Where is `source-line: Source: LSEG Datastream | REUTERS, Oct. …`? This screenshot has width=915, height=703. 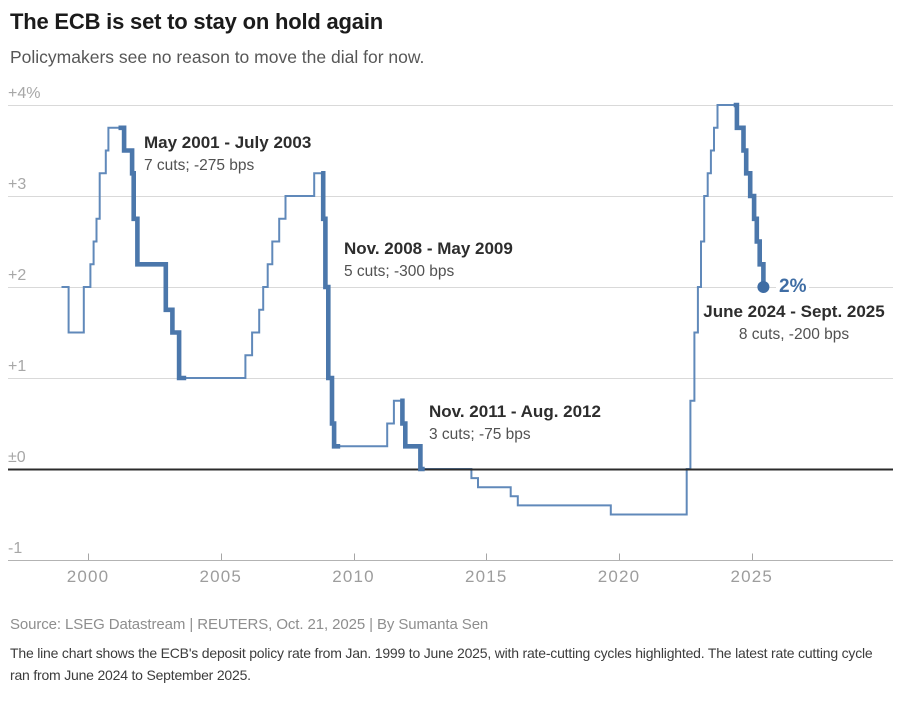
source-line: Source: LSEG Datastream | REUTERS, Oct. … is located at coordinates (249, 624).